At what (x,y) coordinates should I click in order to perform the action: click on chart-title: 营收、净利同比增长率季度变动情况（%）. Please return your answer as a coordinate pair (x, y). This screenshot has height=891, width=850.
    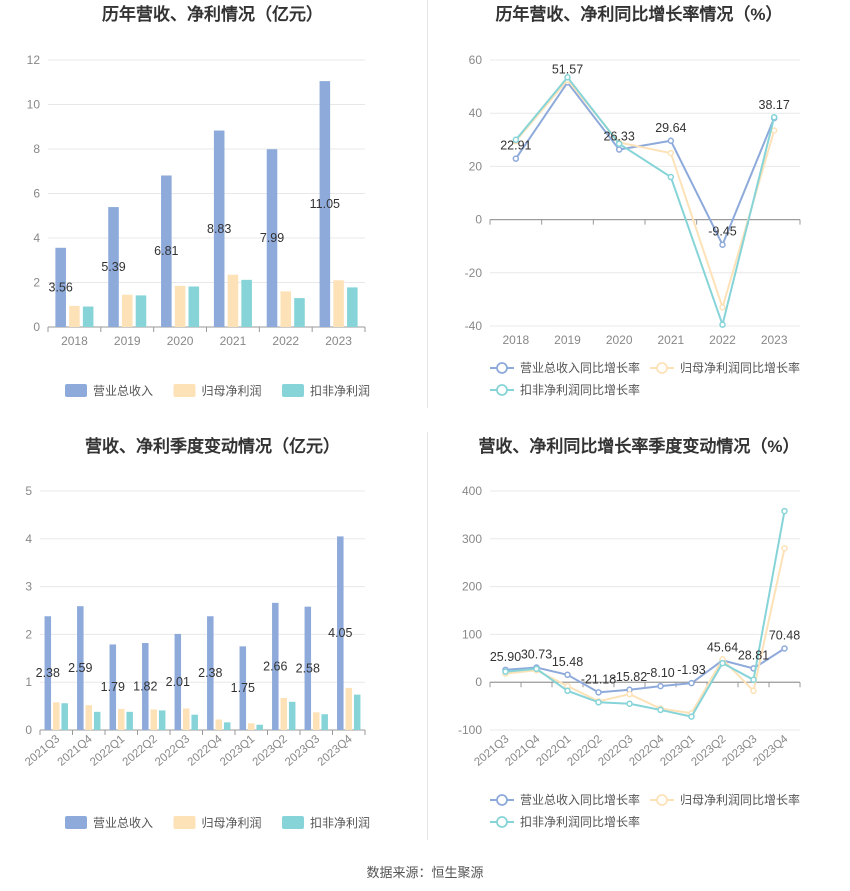
    Looking at the image, I should click on (638, 446).